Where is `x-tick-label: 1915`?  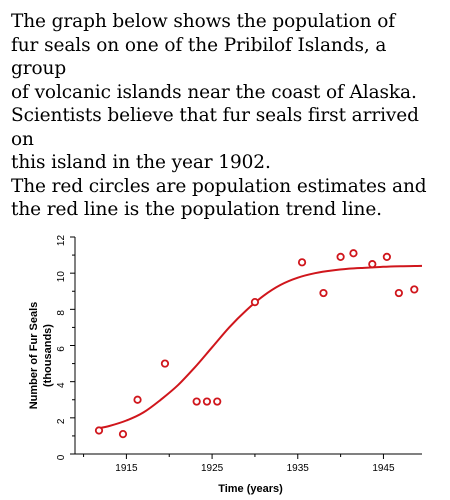
x-tick-label: 1915 is located at coordinates (126, 468).